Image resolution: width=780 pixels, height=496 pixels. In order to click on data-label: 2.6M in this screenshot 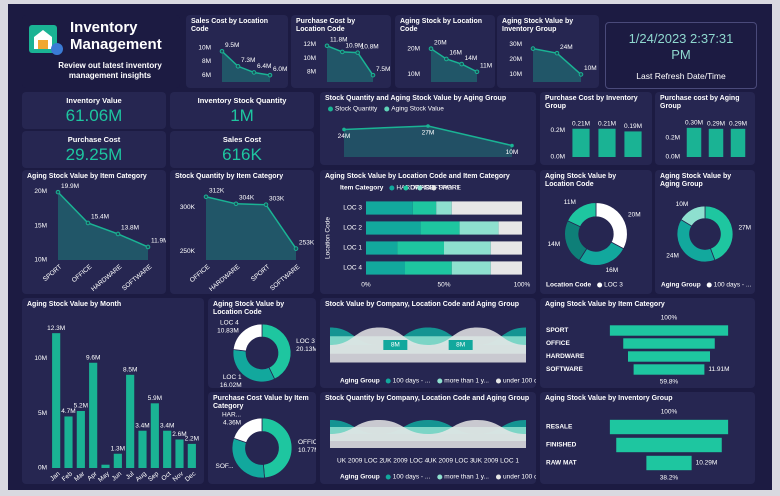, I will do `click(179, 434)`.